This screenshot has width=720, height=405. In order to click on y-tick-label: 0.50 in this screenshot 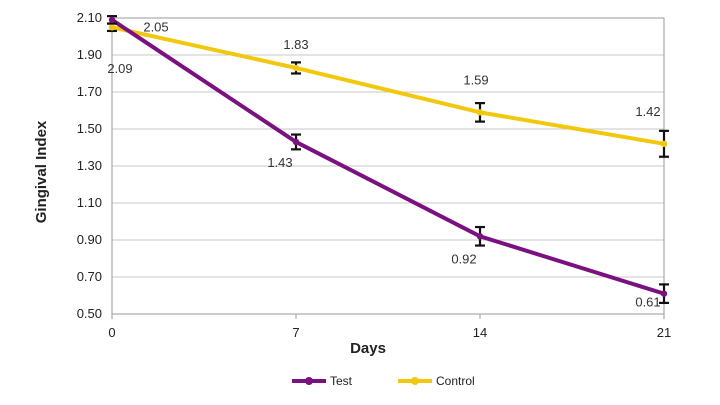, I will do `click(89, 313)`.